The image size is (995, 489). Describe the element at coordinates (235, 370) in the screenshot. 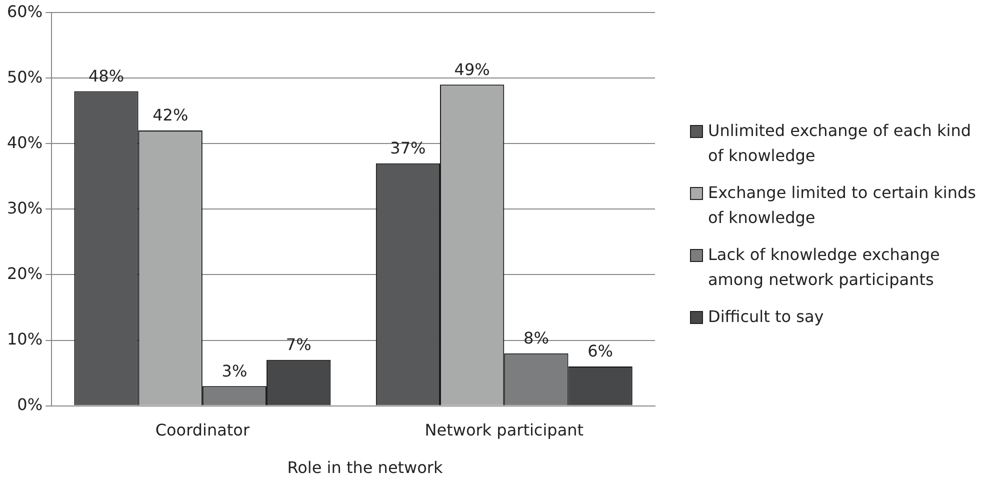

I see `data-label: 3%` at that location.